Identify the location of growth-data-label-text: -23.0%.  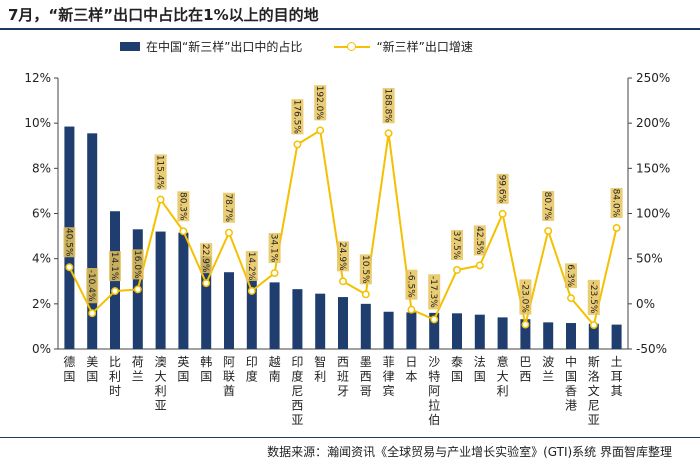
(524, 297).